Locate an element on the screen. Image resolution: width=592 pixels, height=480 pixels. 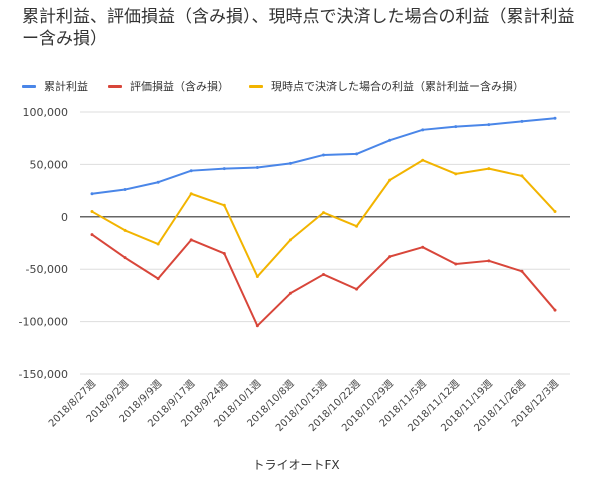
legend-swatch-unrealized-loss is located at coordinates (115, 86).